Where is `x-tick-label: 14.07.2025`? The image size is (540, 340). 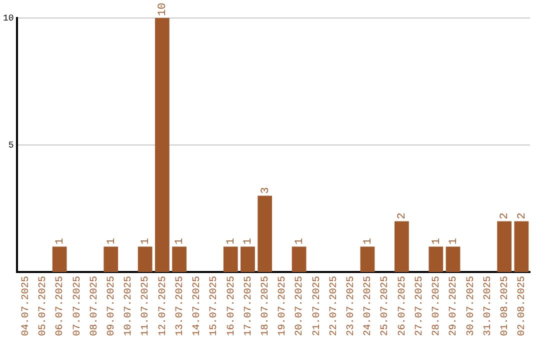 x-tick-label: 14.07.2025 is located at coordinates (198, 306).